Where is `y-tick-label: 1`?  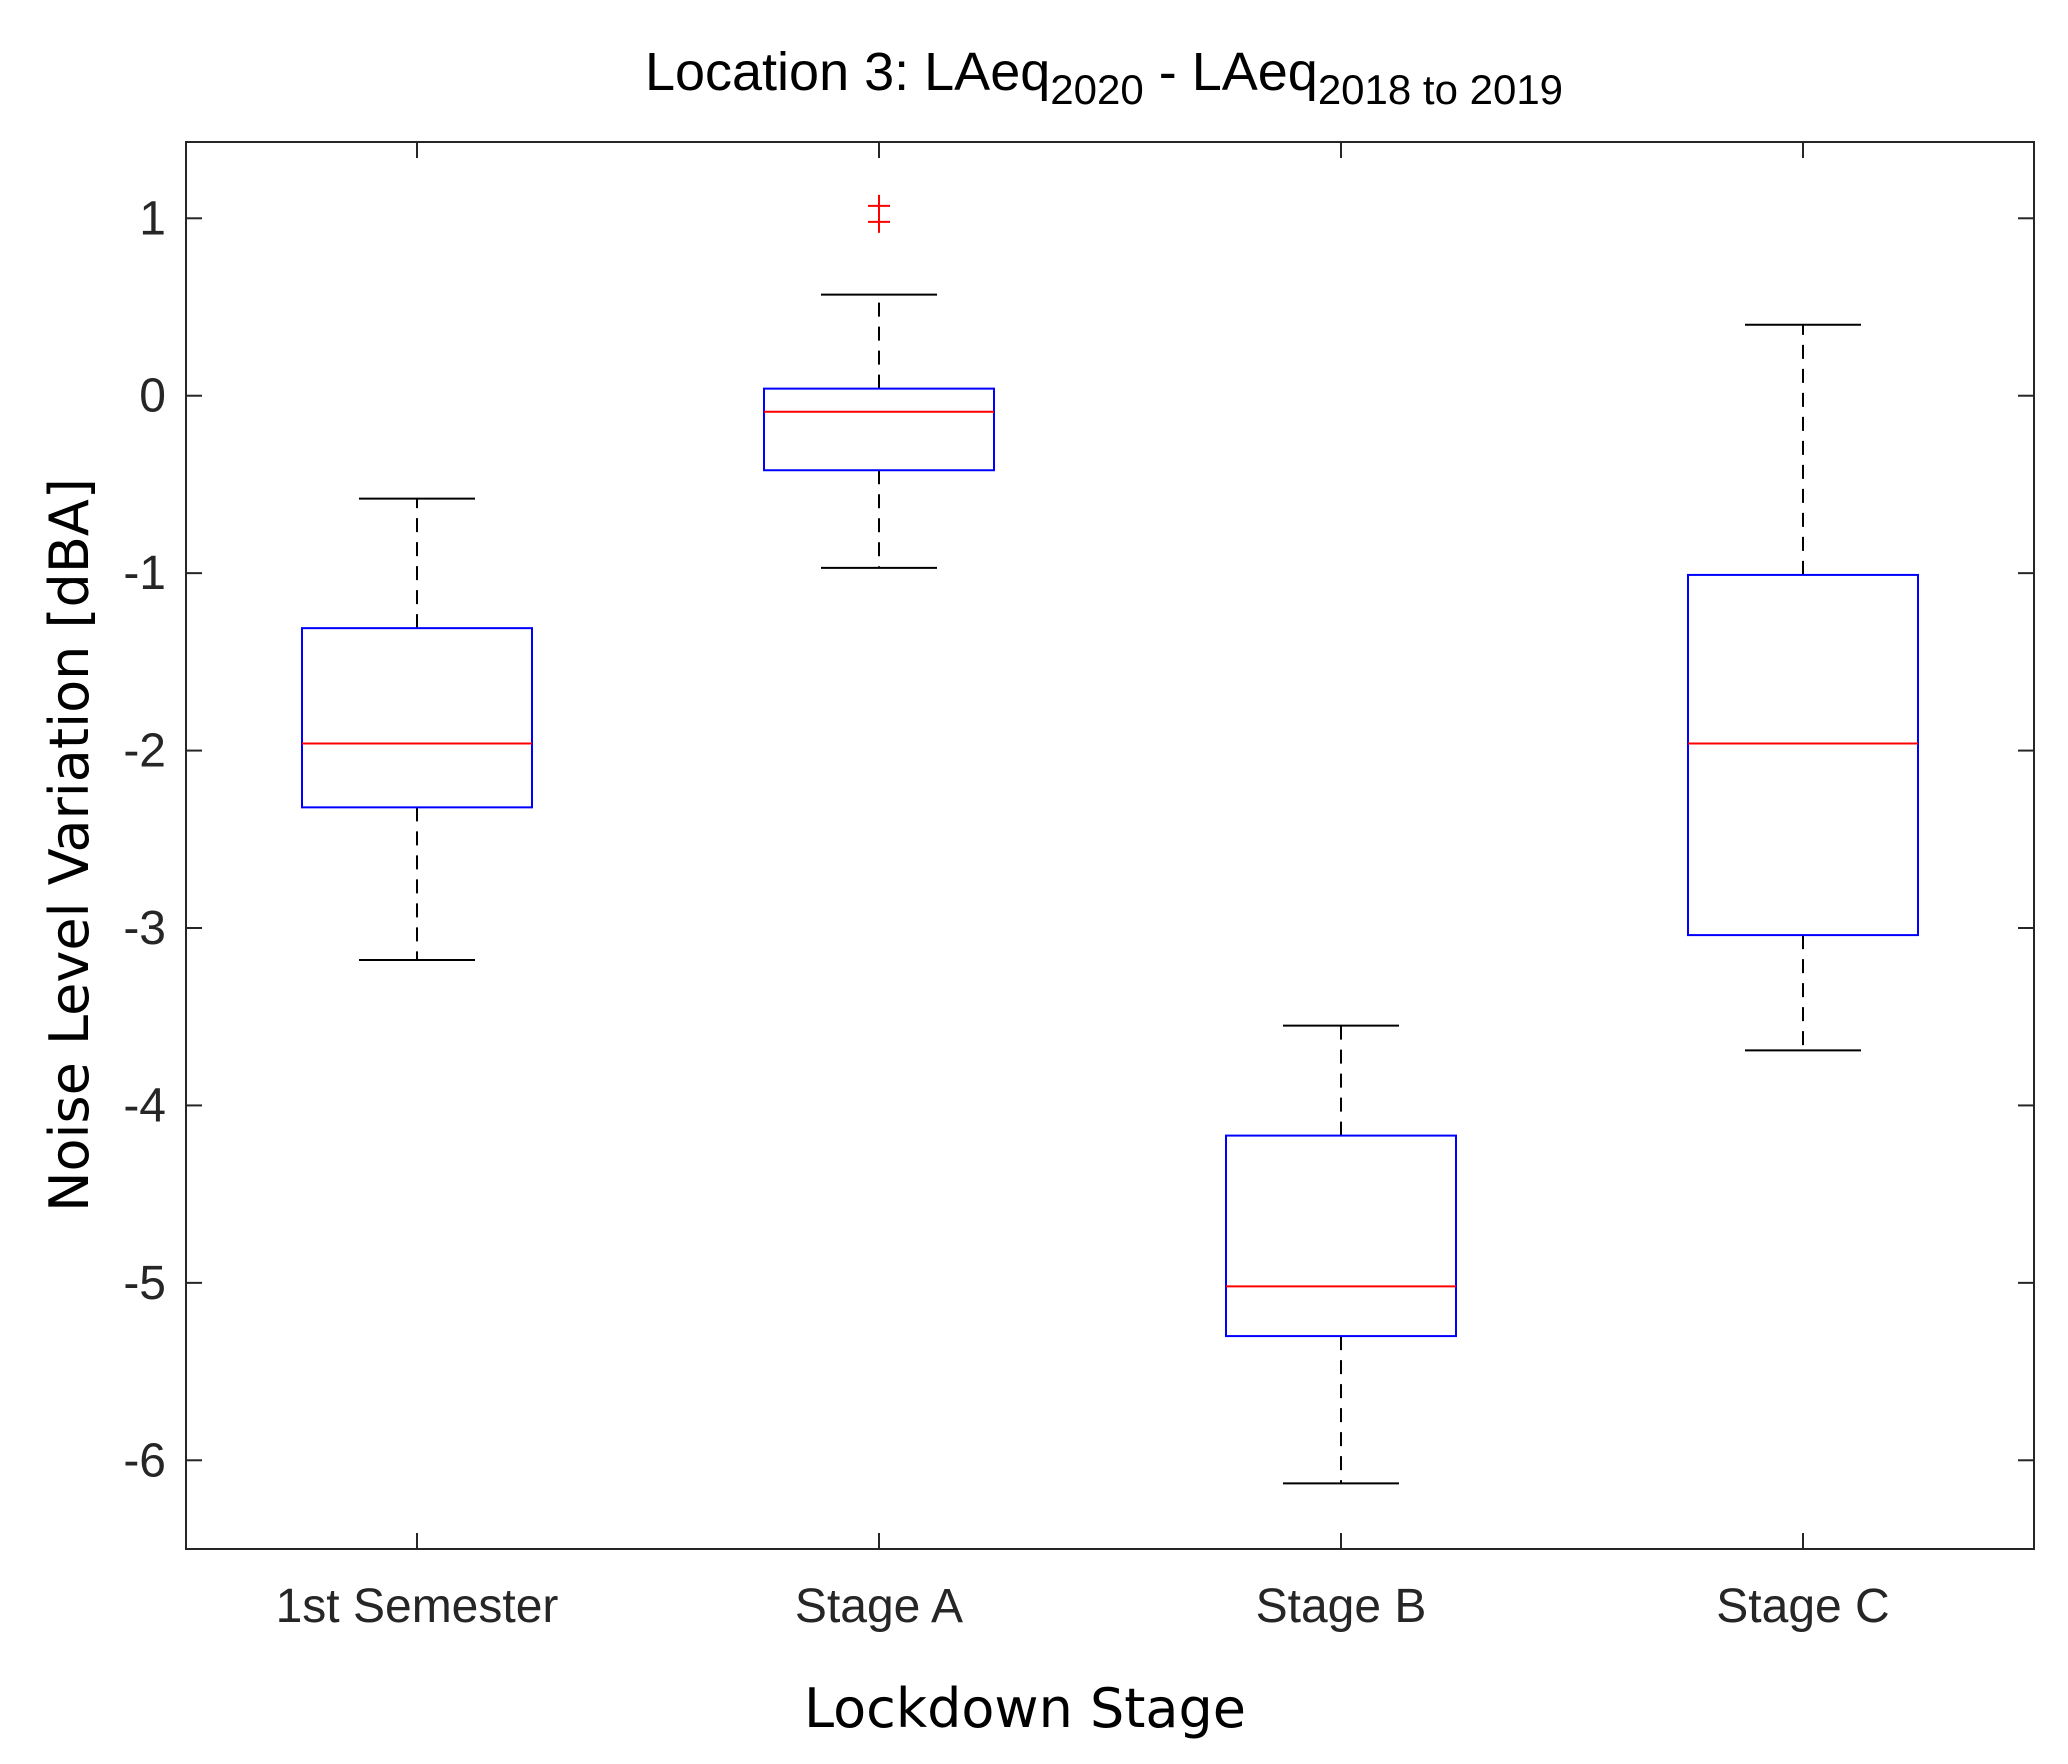 y-tick-label: 1 is located at coordinates (152, 218).